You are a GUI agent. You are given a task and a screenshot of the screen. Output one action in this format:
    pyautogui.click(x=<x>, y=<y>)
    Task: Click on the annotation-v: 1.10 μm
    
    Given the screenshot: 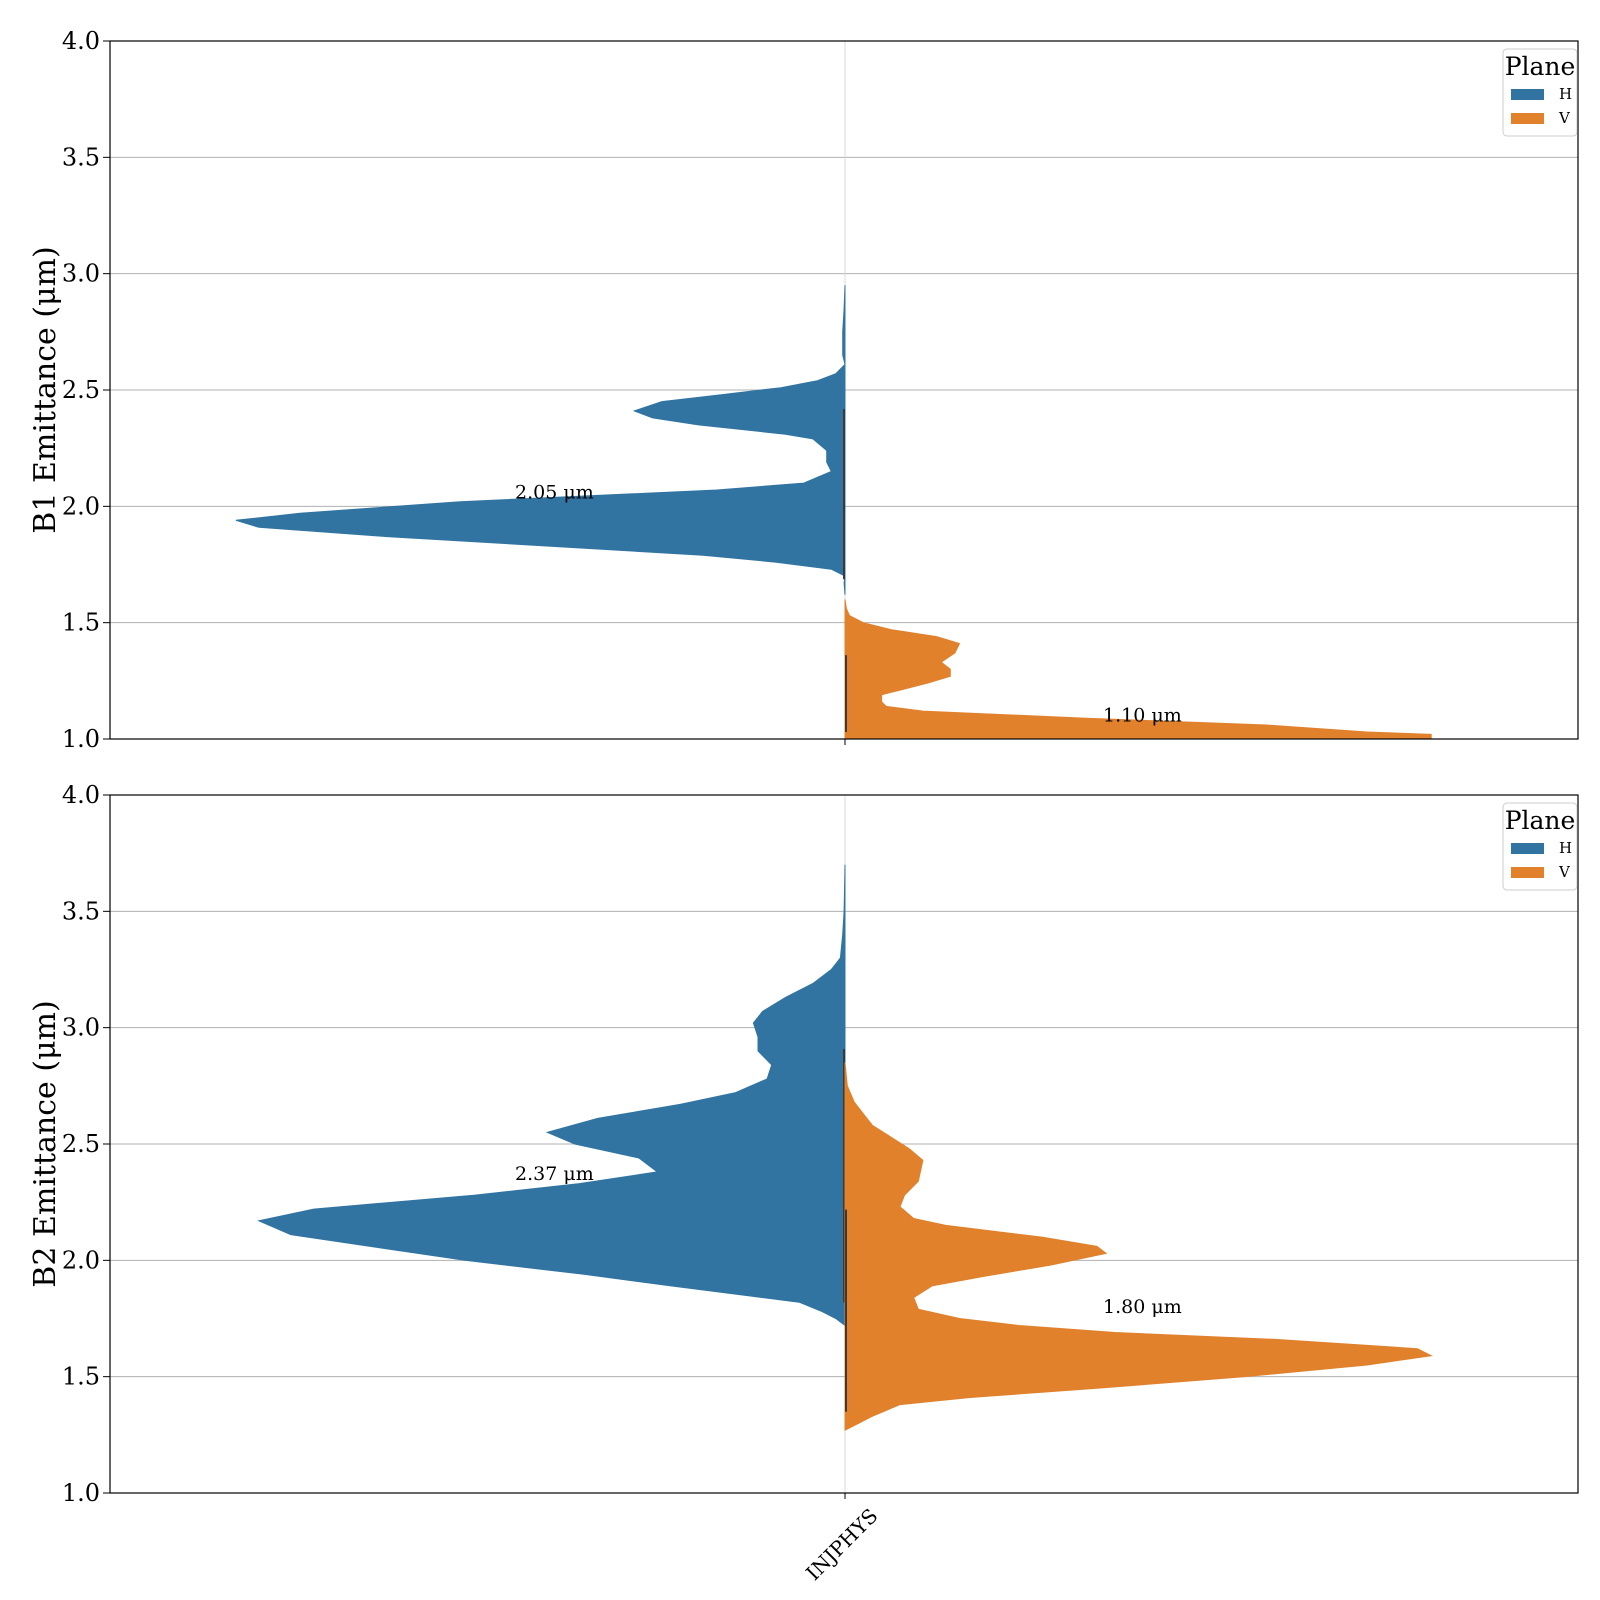 What is the action you would take?
    pyautogui.click(x=1142, y=716)
    